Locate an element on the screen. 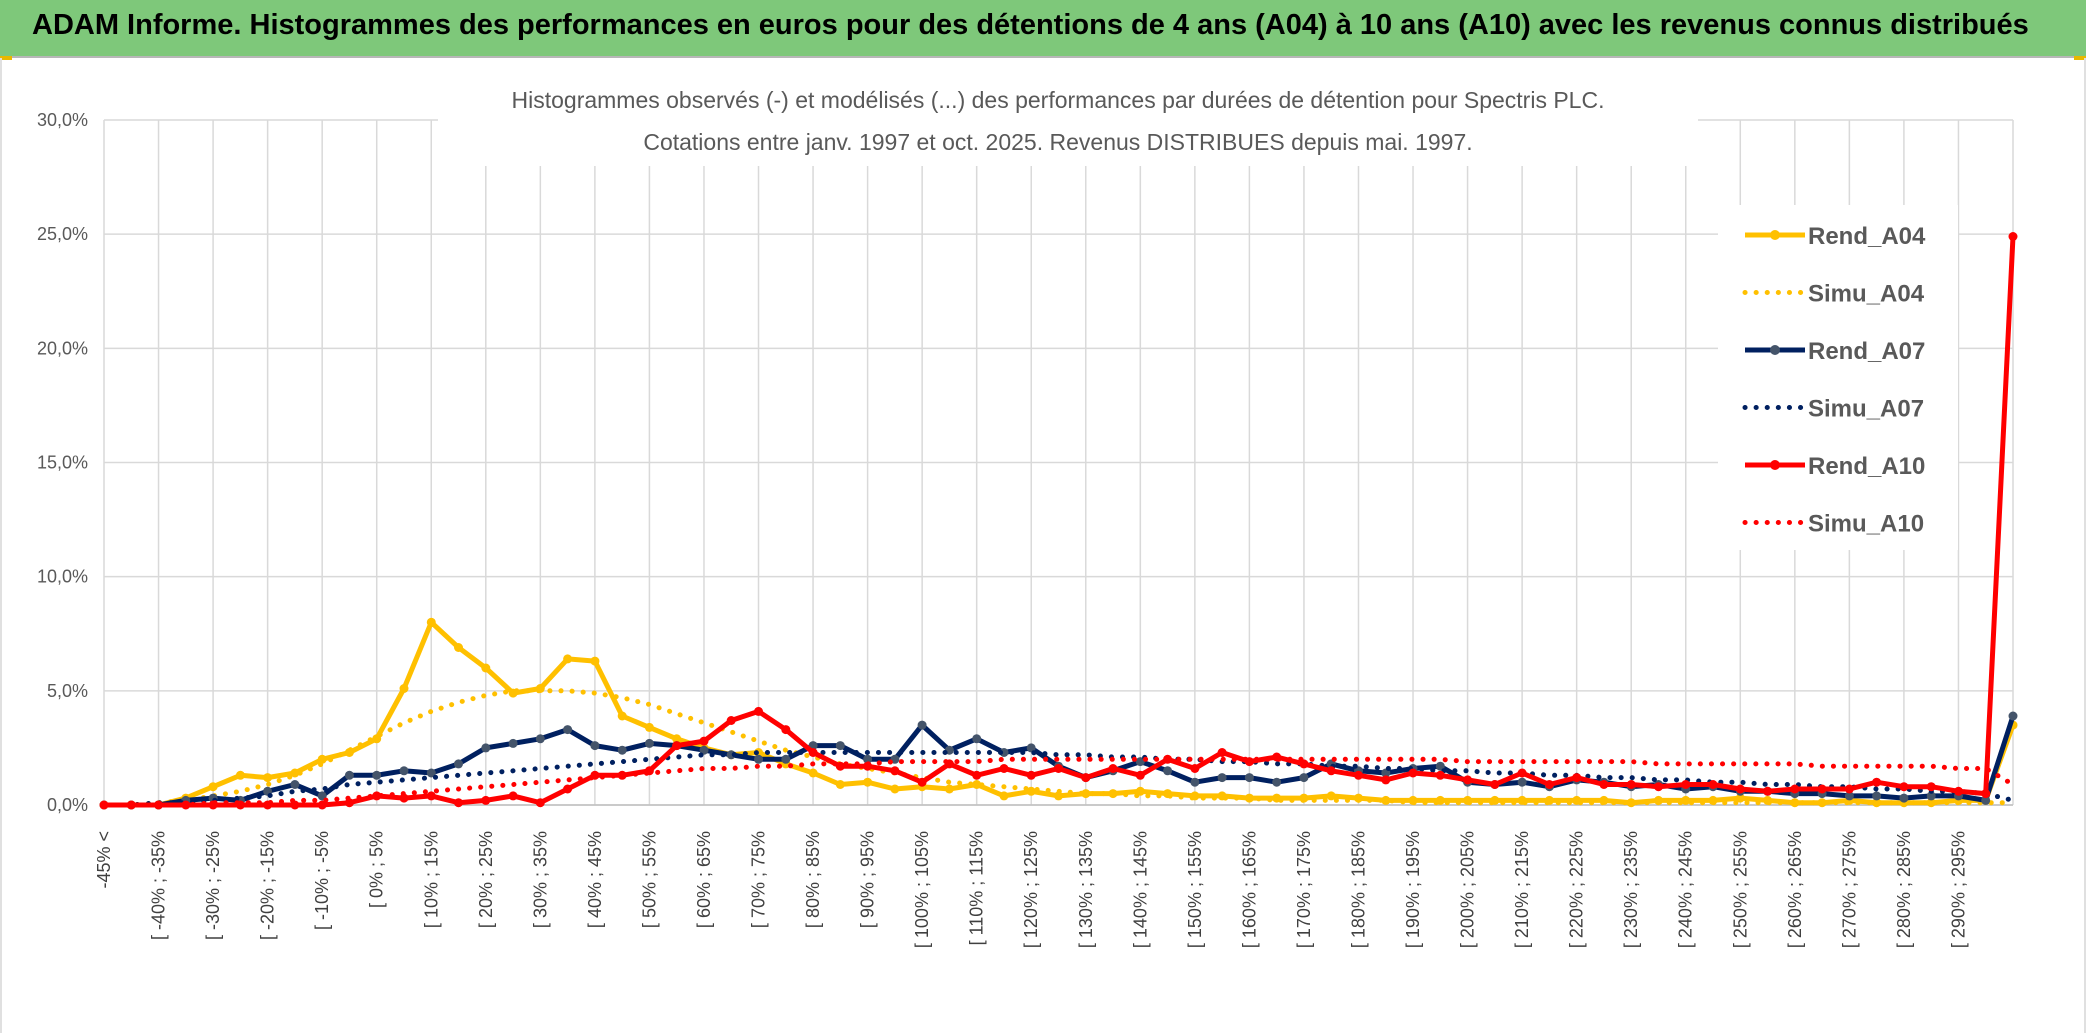 Image resolution: width=2086 pixels, height=1033 pixels. x-tick-label: [ 40% ; 45% is located at coordinates (595, 879).